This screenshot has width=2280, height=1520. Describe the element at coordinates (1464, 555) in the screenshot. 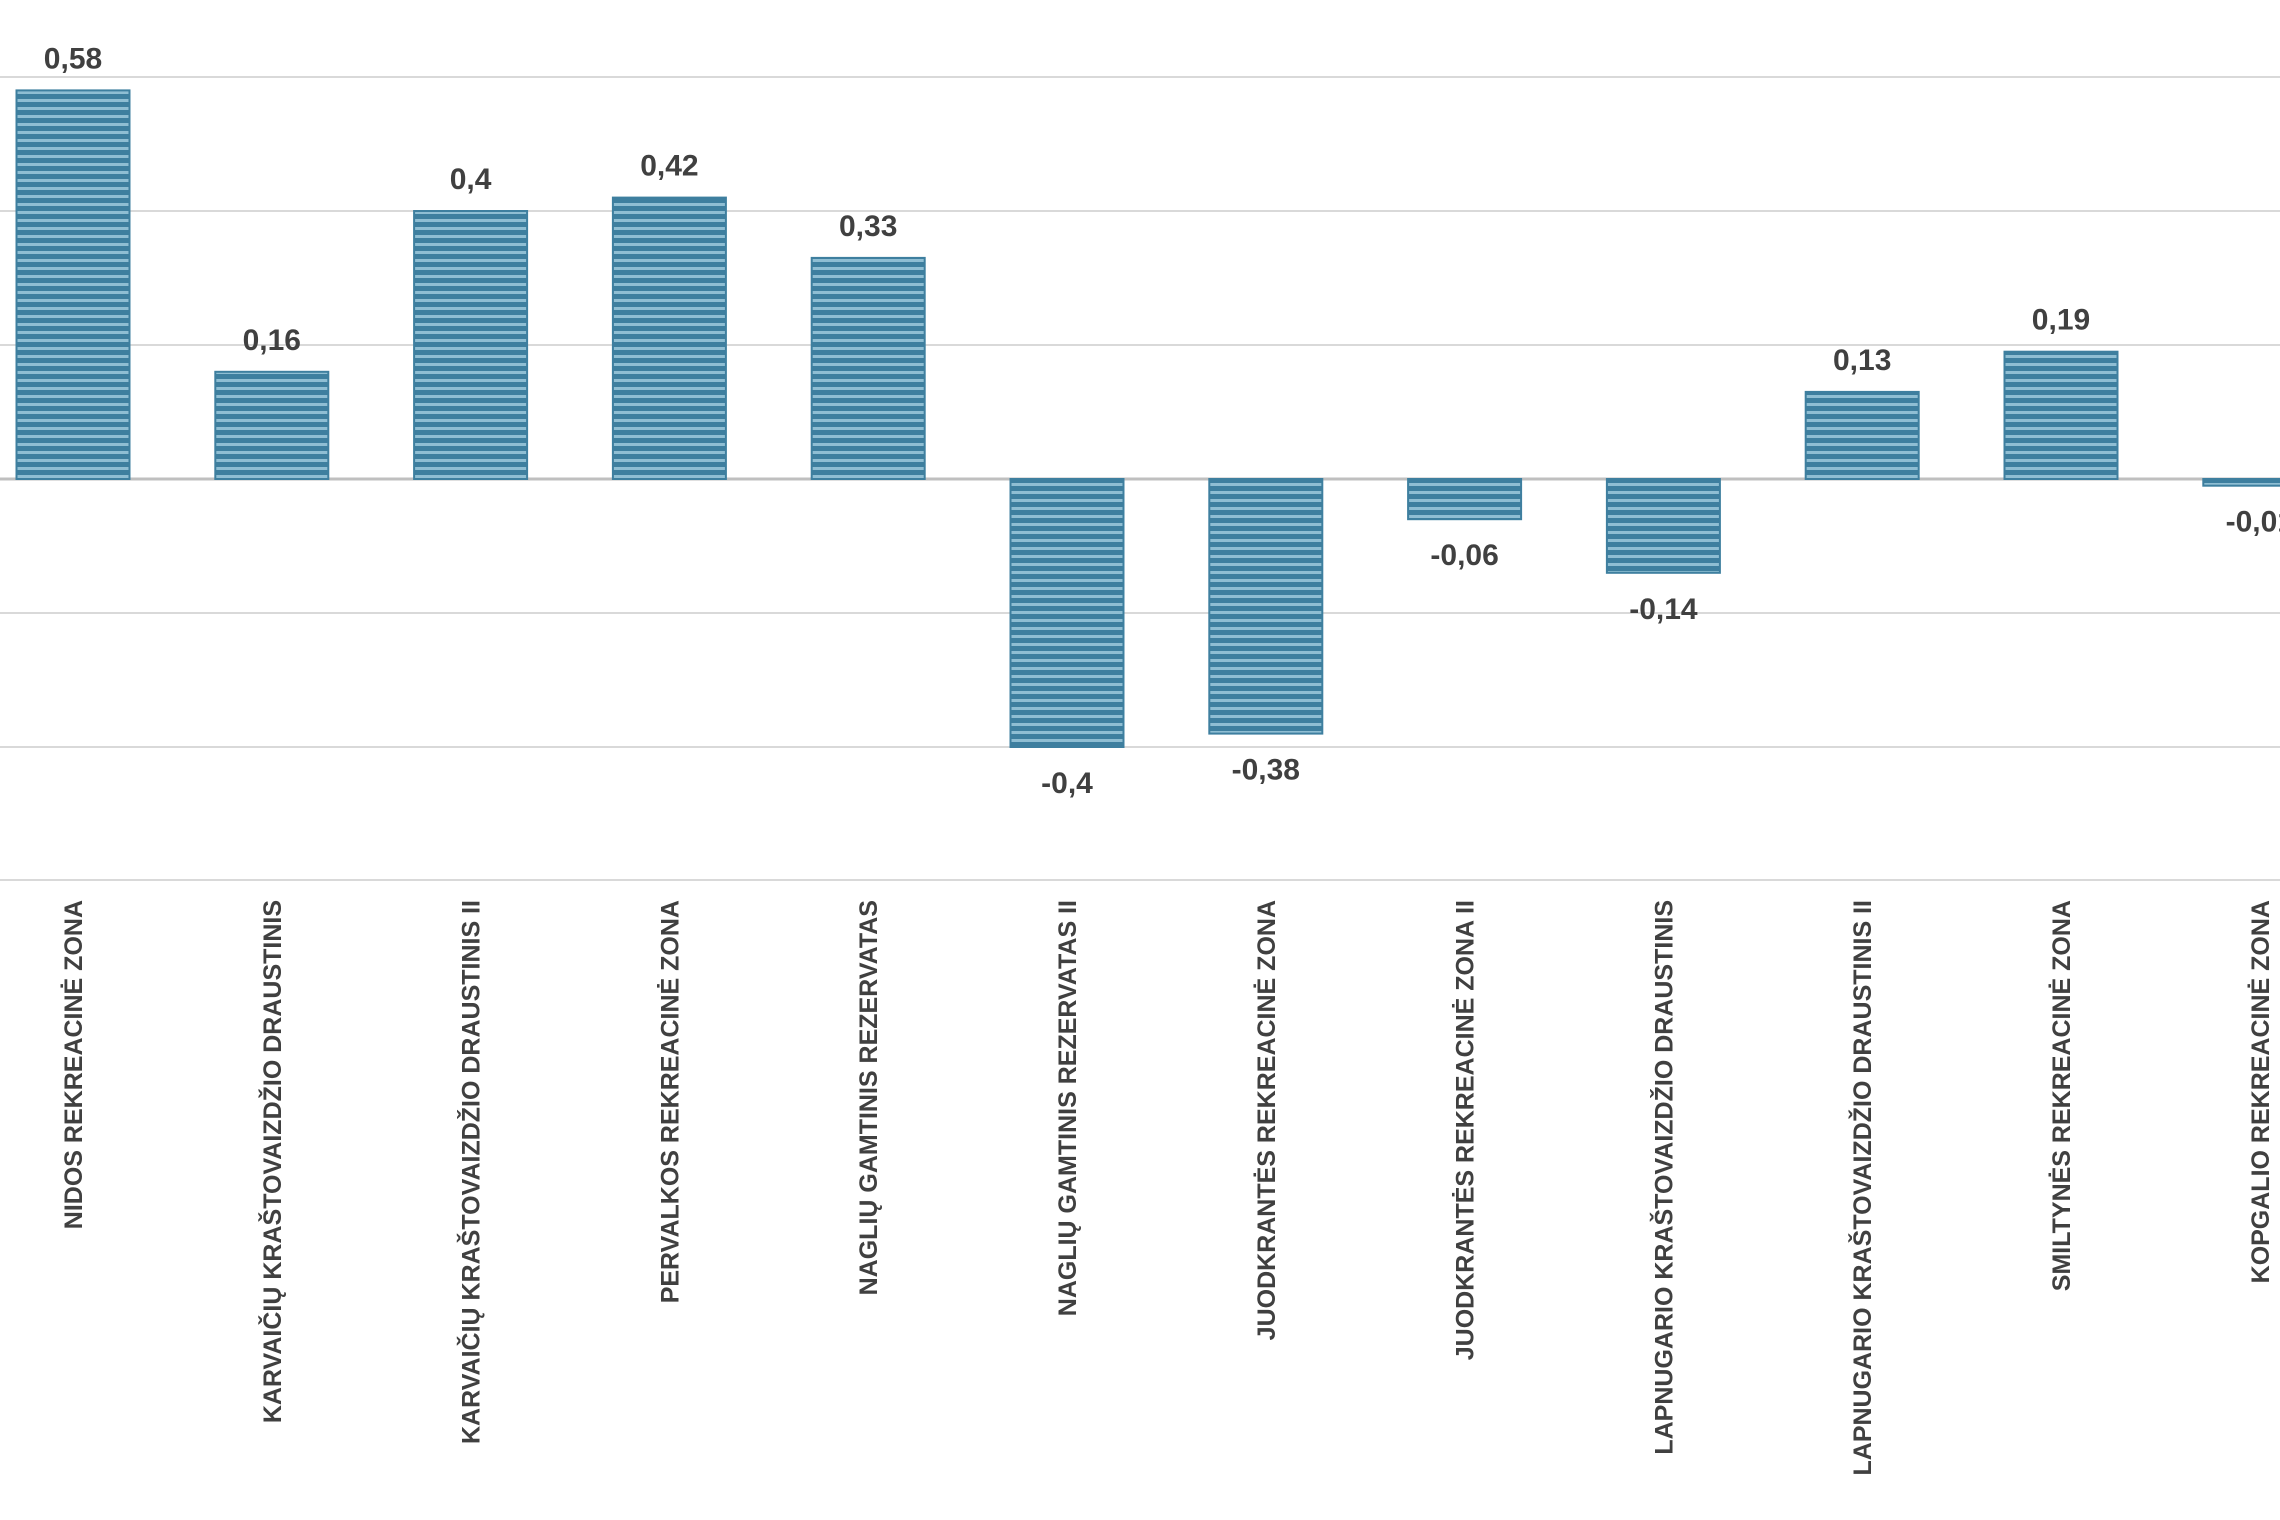

I see `data-label: -0,06` at that location.